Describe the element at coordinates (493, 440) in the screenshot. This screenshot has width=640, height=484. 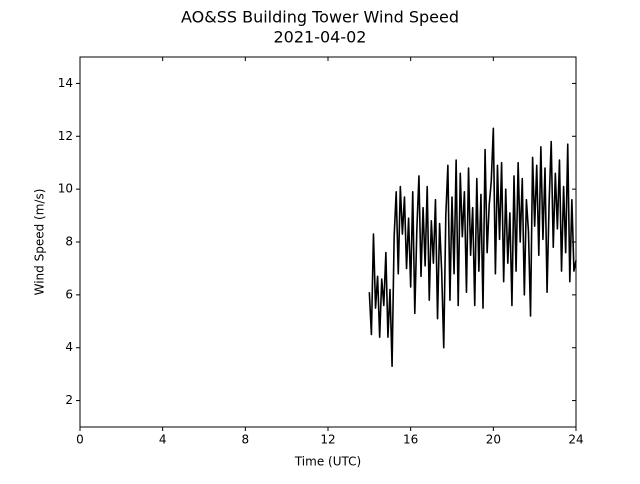
I see `x-tick-label: 20` at that location.